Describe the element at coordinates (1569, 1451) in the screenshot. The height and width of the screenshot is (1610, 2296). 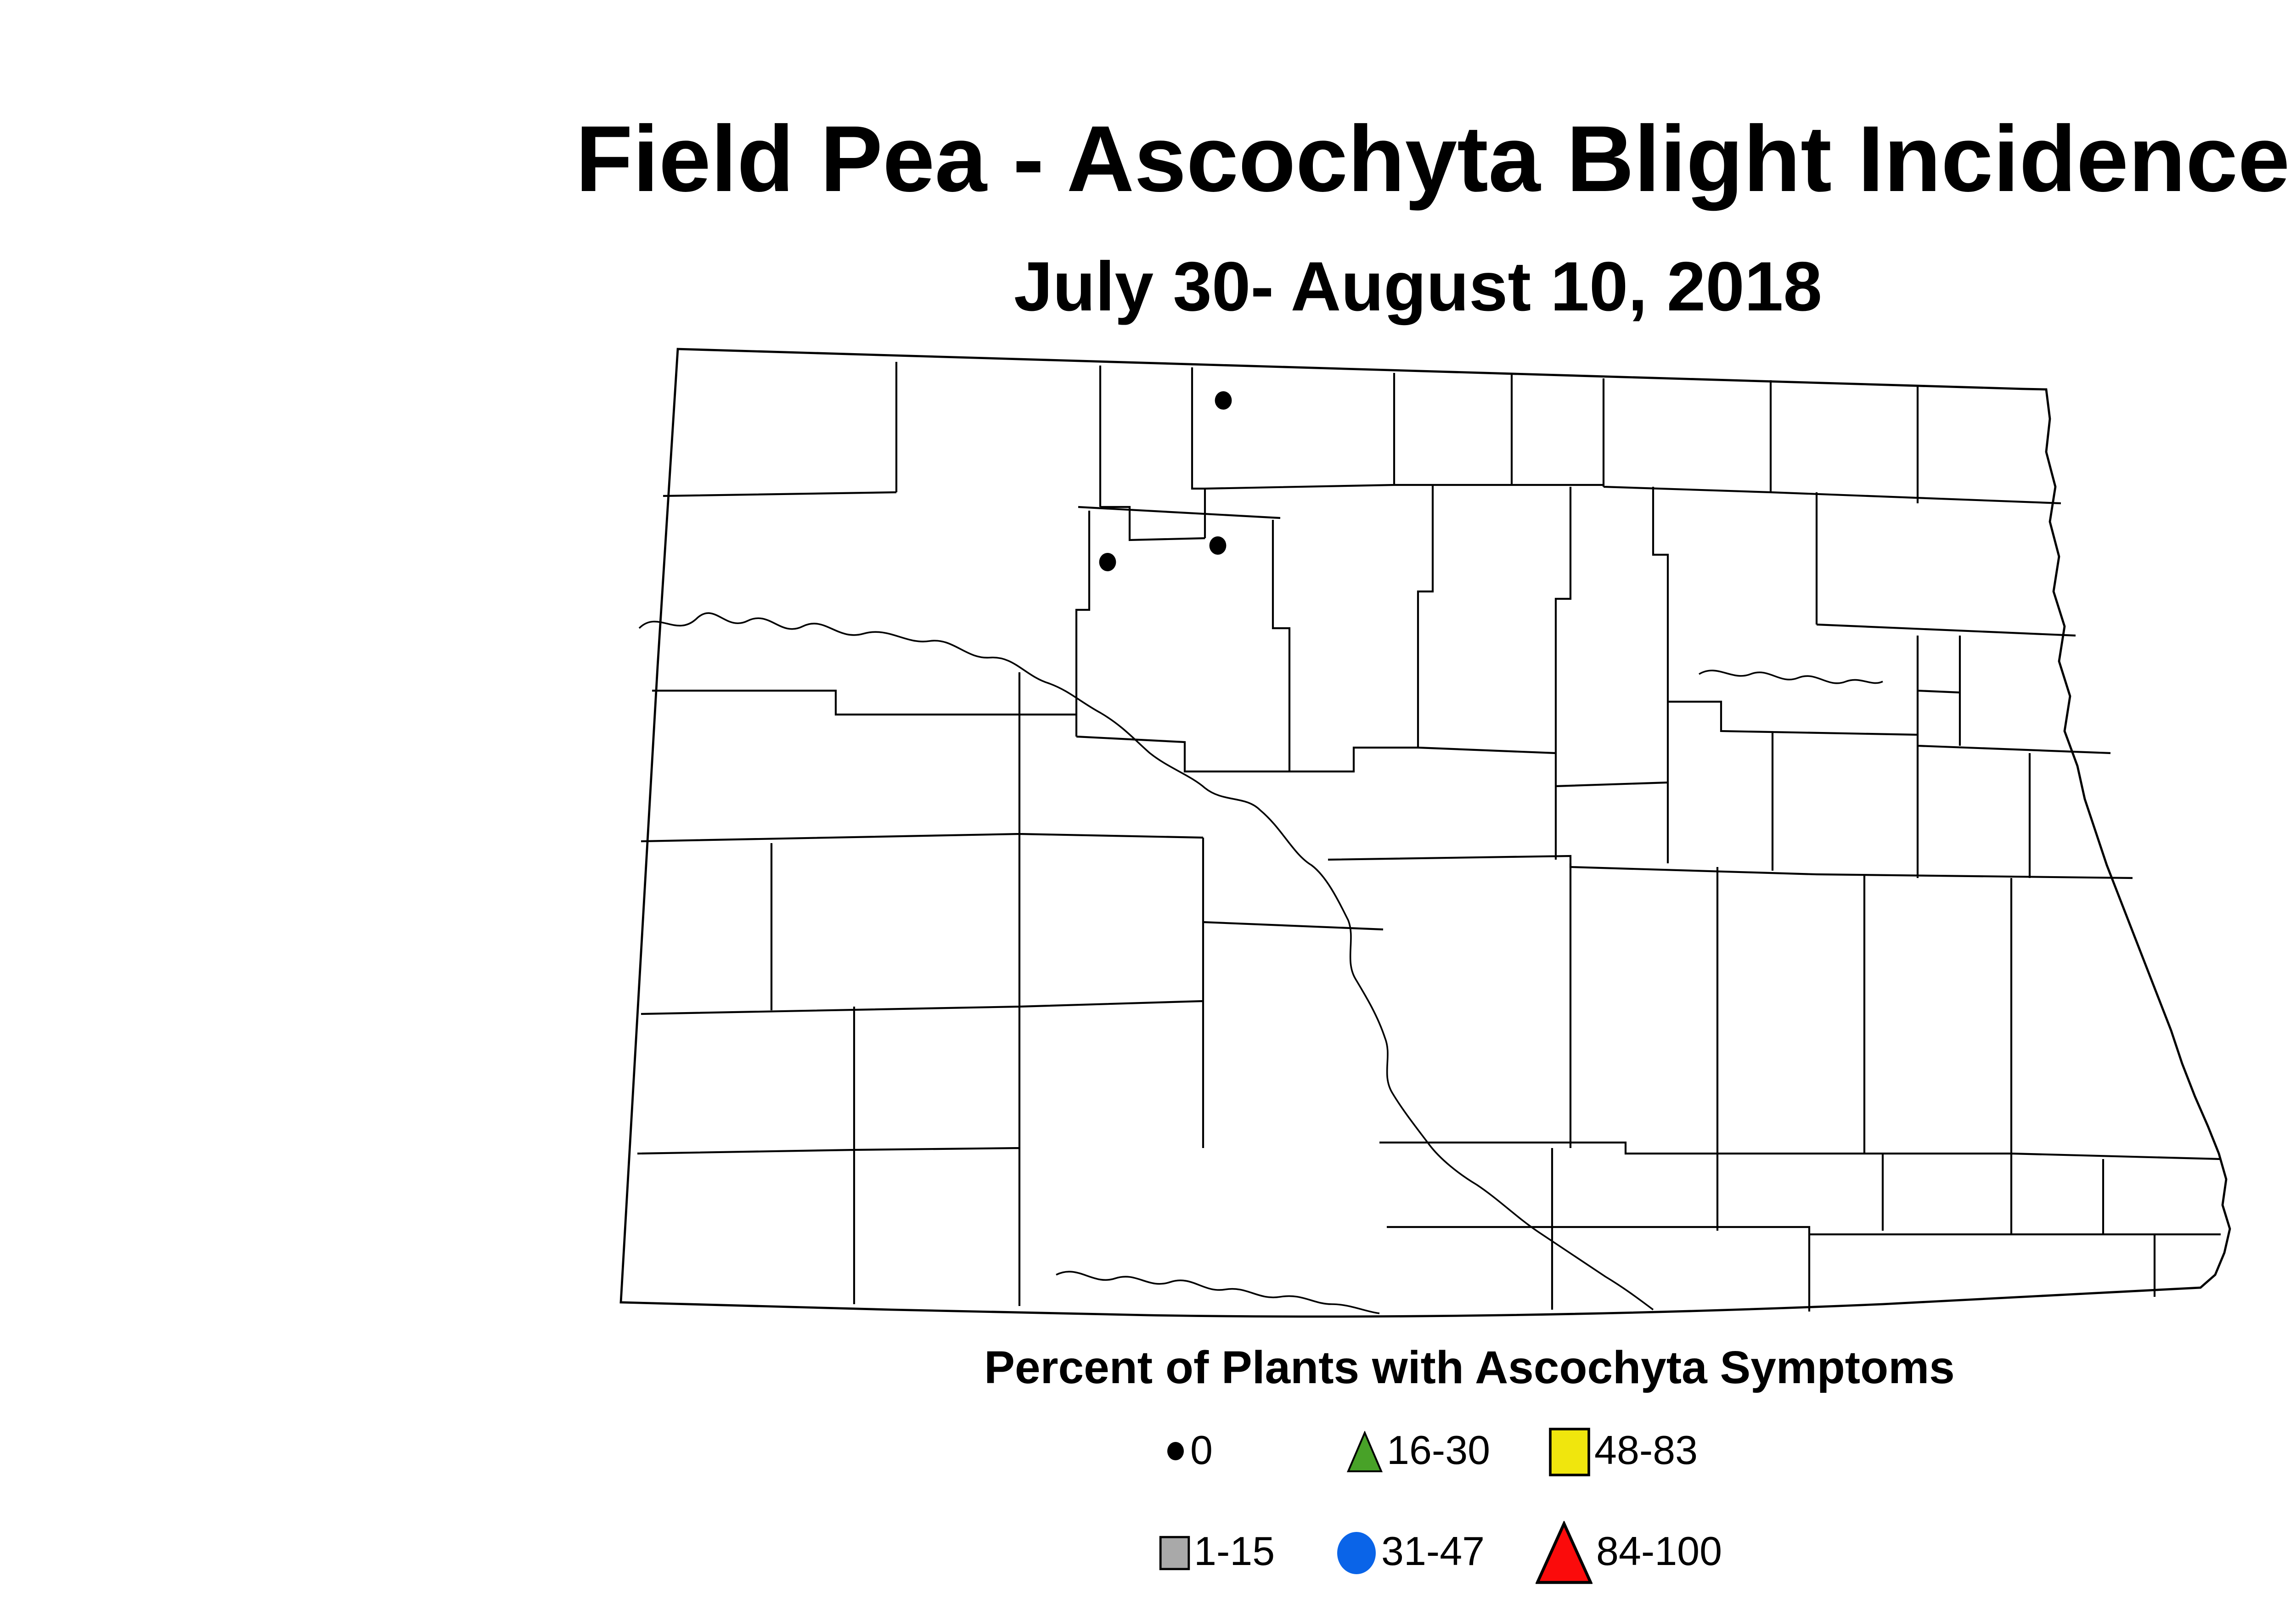
I see `yellow-square-icon` at that location.